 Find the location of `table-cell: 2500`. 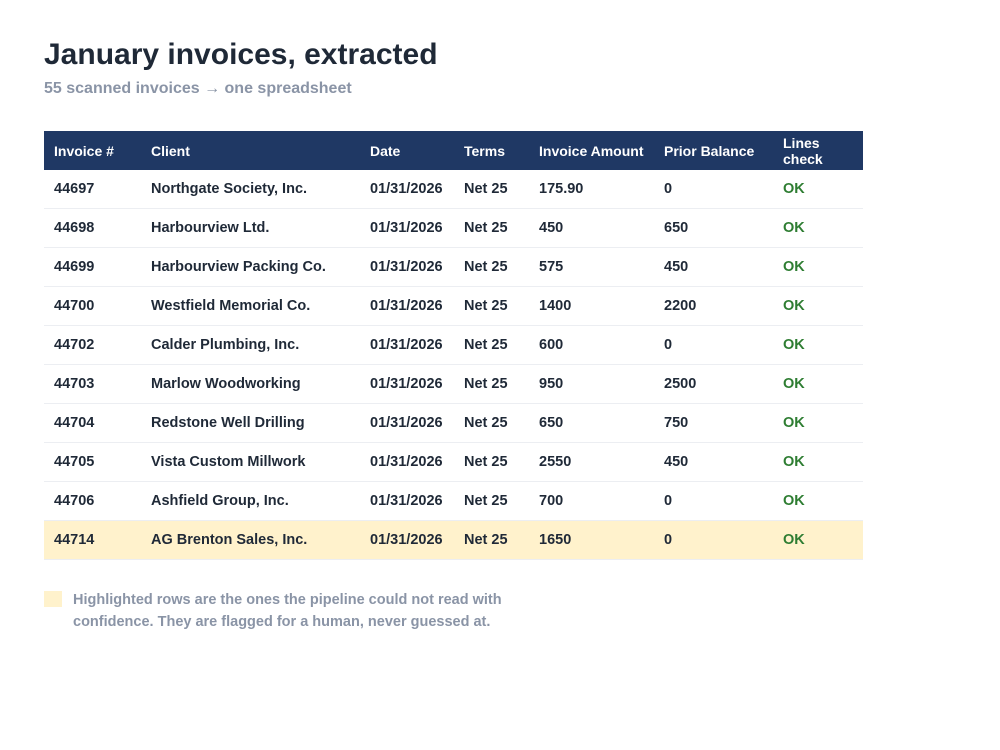

table-cell: 2500 is located at coordinates (713, 384).